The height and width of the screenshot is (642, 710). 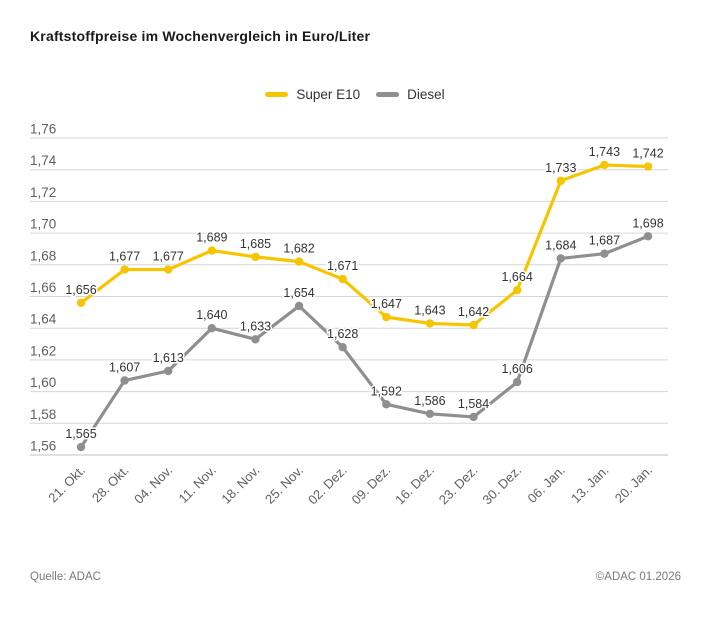 I want to click on point-label-super-e10: 1,656, so click(x=80, y=290).